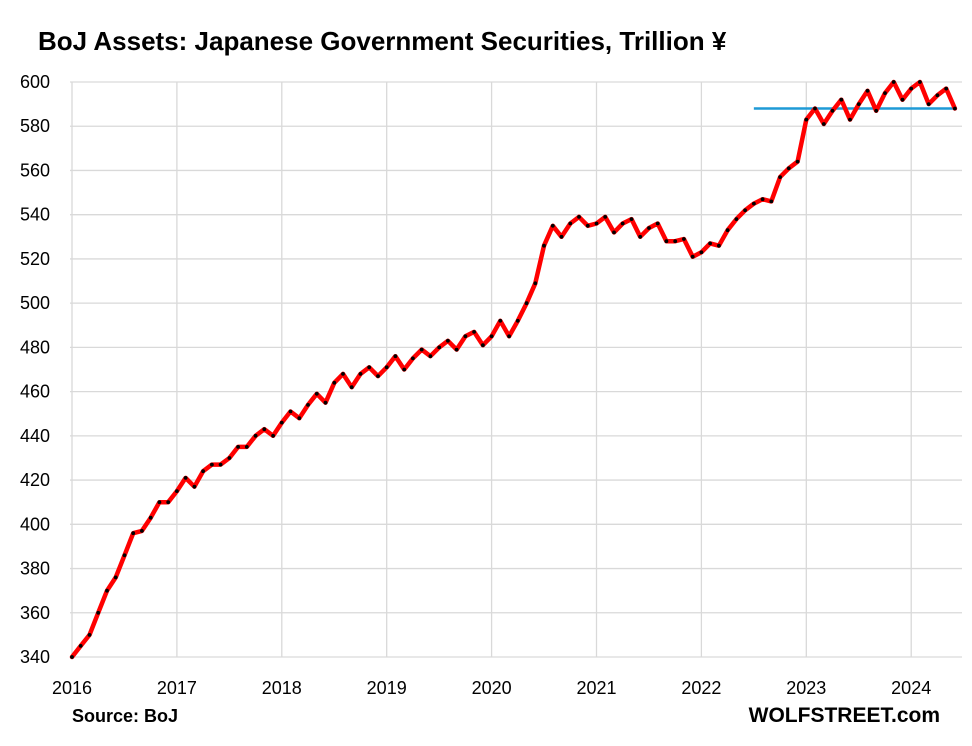  What do you see at coordinates (35, 170) in the screenshot?
I see `y-tick-label: 560` at bounding box center [35, 170].